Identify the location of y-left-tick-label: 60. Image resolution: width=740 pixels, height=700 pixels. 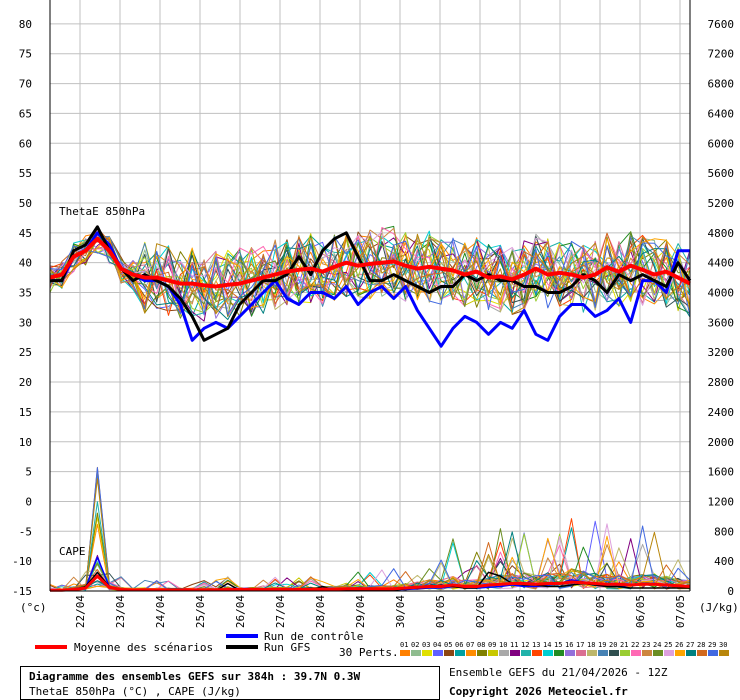
(25, 143).